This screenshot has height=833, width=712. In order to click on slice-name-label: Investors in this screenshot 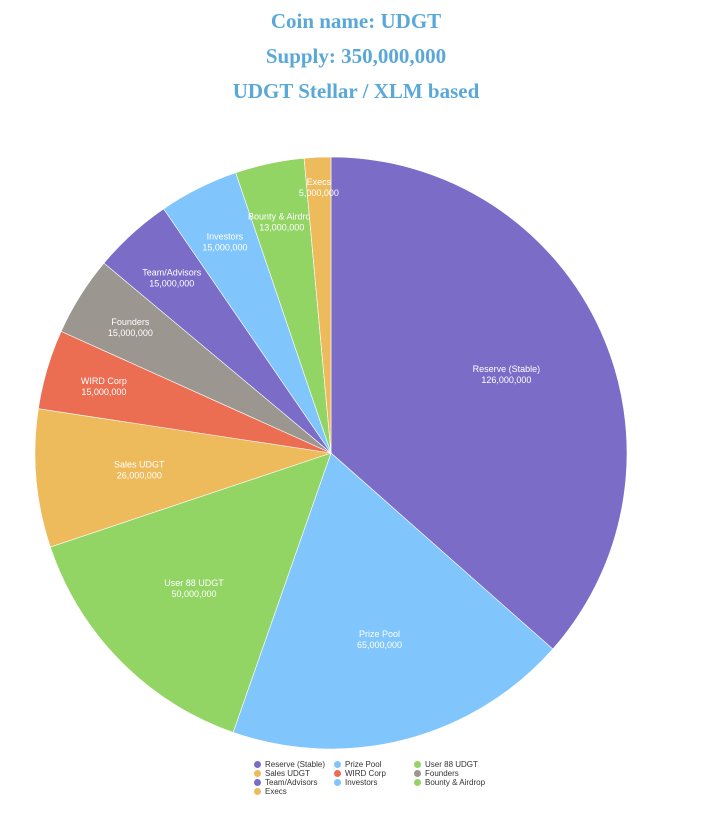, I will do `click(225, 236)`.